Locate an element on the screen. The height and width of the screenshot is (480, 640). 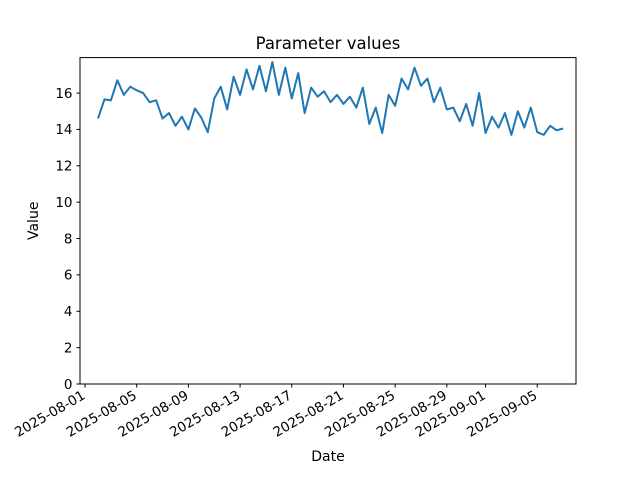
y-axis-ticks: 0 2 4 6 8 10 12 14 16 is located at coordinates (67, 239).